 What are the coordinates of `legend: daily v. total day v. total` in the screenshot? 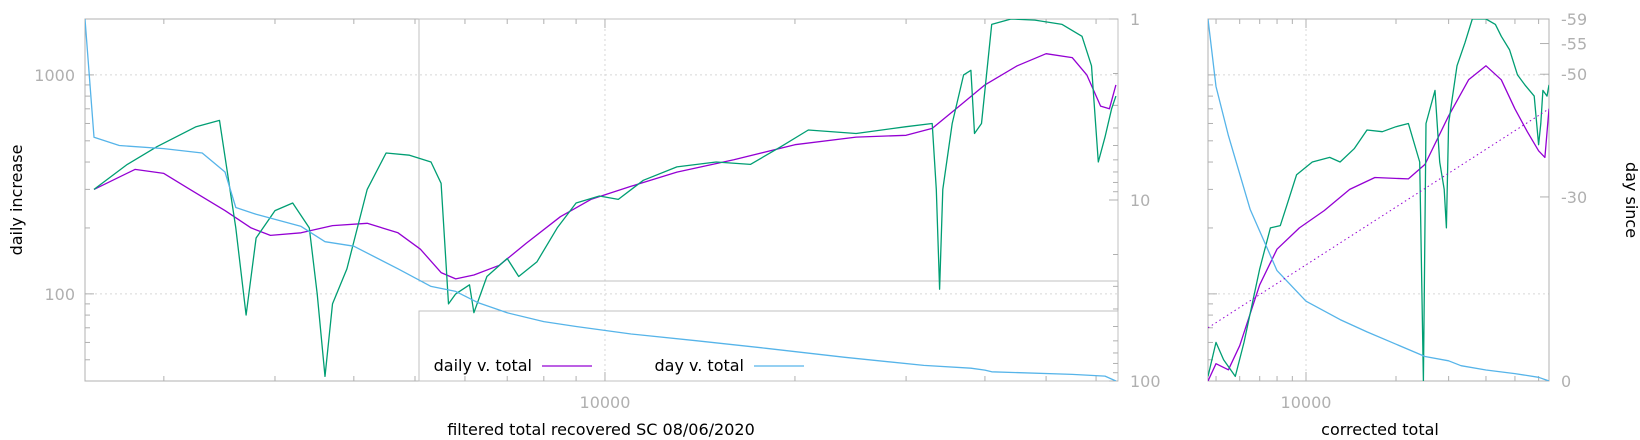 It's located at (619, 365).